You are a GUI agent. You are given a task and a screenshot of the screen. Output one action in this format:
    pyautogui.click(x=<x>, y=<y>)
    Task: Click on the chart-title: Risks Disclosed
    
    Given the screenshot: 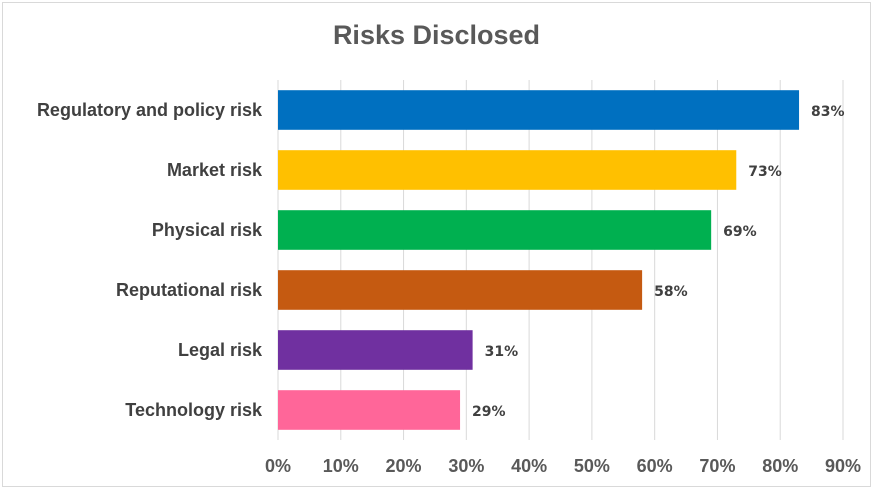 What is the action you would take?
    pyautogui.click(x=436, y=35)
    